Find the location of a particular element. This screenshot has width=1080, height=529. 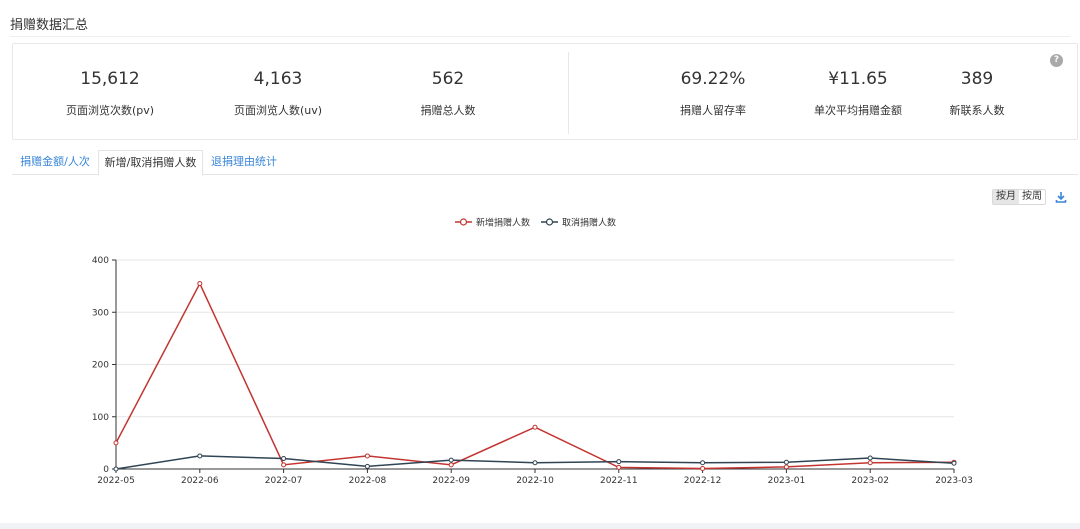

stat-average-donation: ¥11.65 单次平均捐赠金额 is located at coordinates (858, 93).